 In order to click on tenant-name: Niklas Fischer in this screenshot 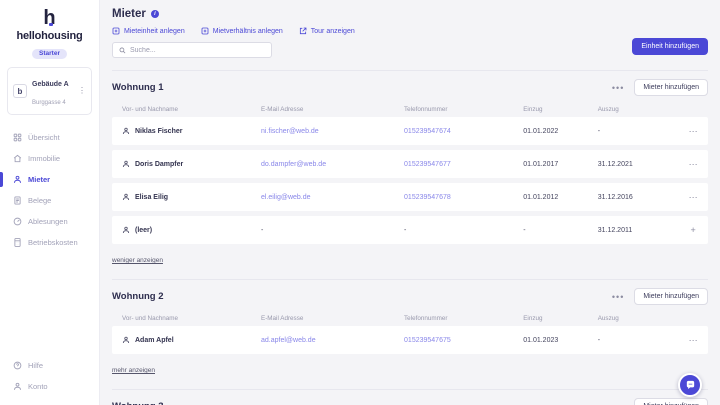, I will do `click(159, 131)`.